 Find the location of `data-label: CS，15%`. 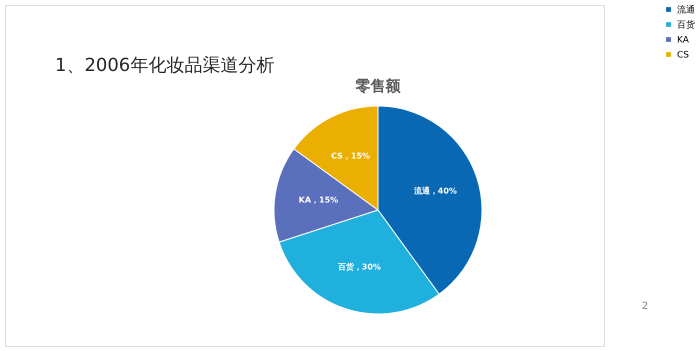

data-label: CS，15% is located at coordinates (350, 155).